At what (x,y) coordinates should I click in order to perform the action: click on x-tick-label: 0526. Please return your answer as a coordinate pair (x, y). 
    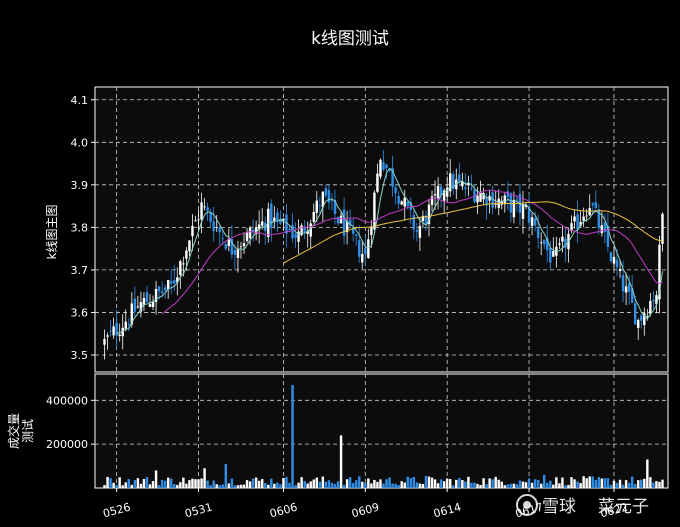
    Looking at the image, I should click on (117, 511).